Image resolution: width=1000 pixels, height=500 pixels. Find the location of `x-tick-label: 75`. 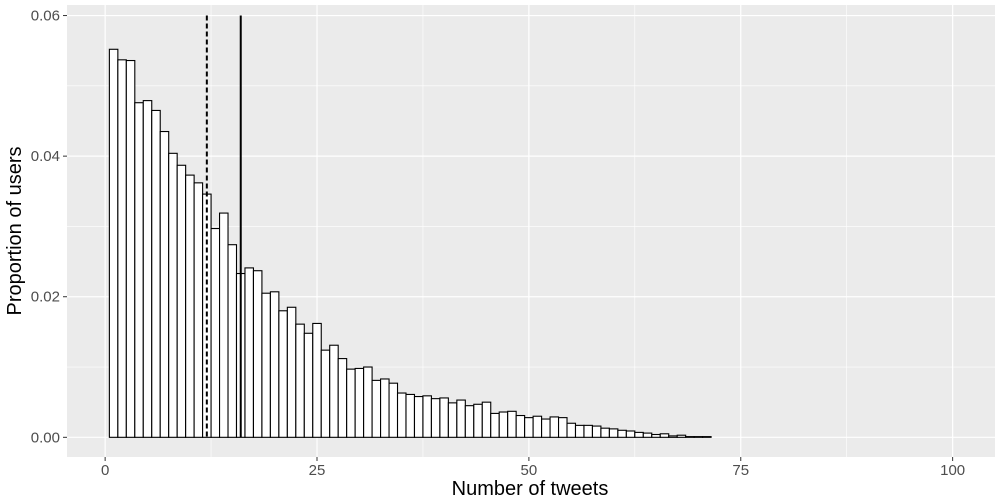

x-tick-label: 75 is located at coordinates (740, 470).